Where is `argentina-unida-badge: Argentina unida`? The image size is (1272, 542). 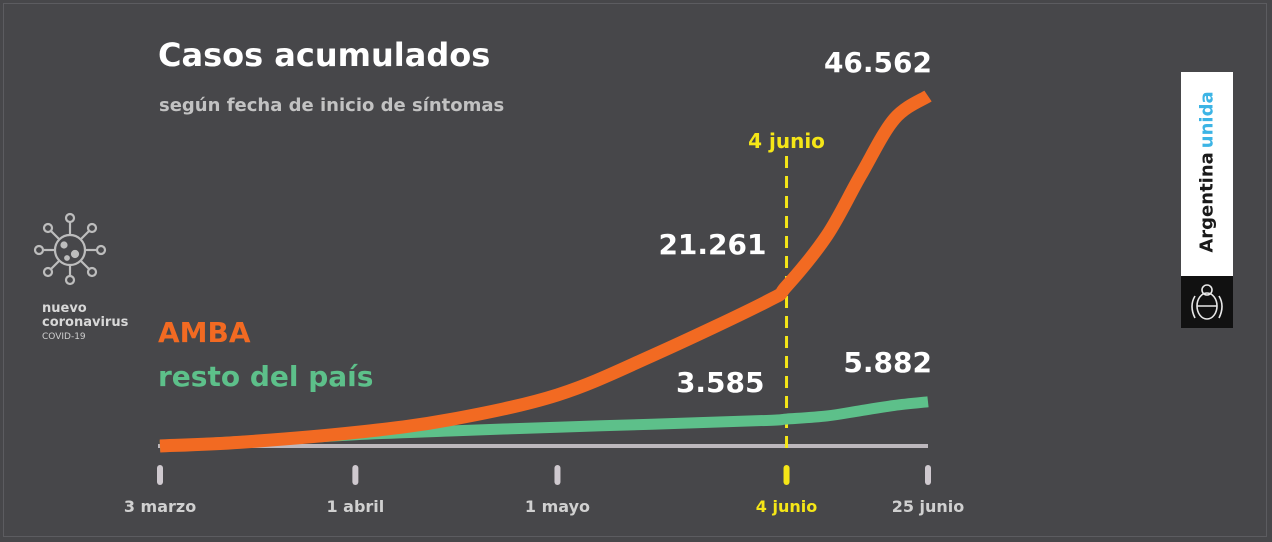
argentina-unida-badge: Argentina unida is located at coordinates (1207, 200).